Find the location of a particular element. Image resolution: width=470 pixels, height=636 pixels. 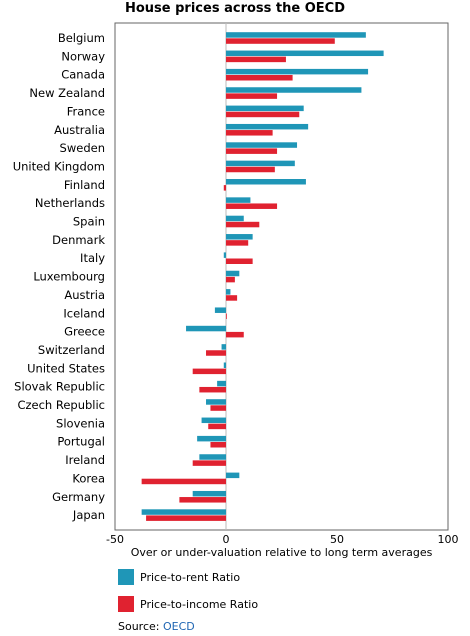

category-label-australia: Australia is located at coordinates (79, 130).